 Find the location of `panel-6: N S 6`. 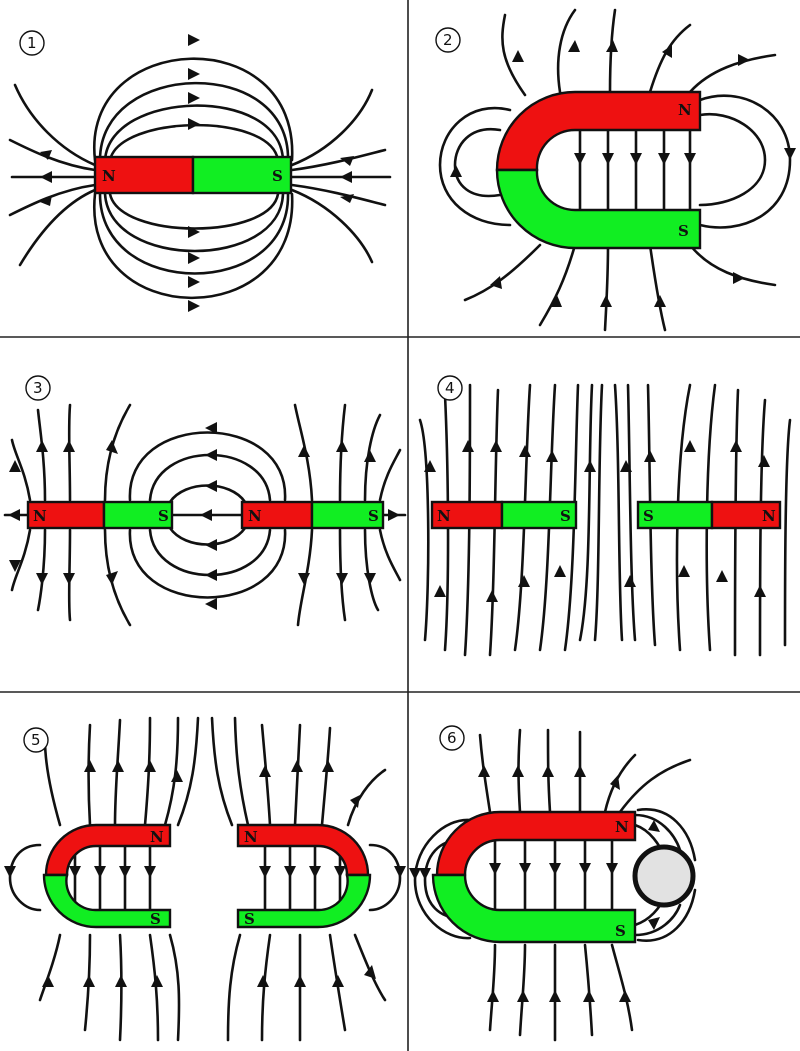

panel-6: N S 6 is located at coordinates (553, 883).